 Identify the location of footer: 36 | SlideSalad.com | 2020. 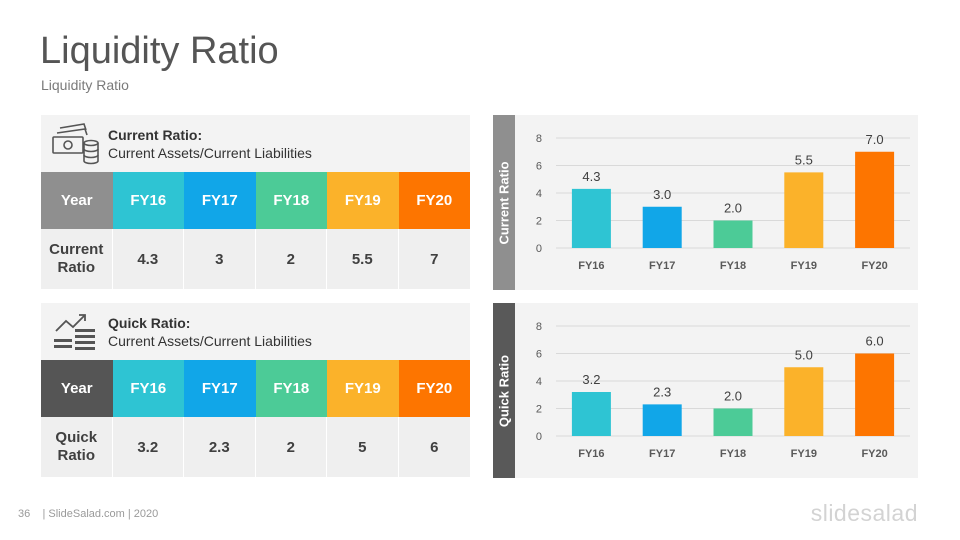
(88, 514).